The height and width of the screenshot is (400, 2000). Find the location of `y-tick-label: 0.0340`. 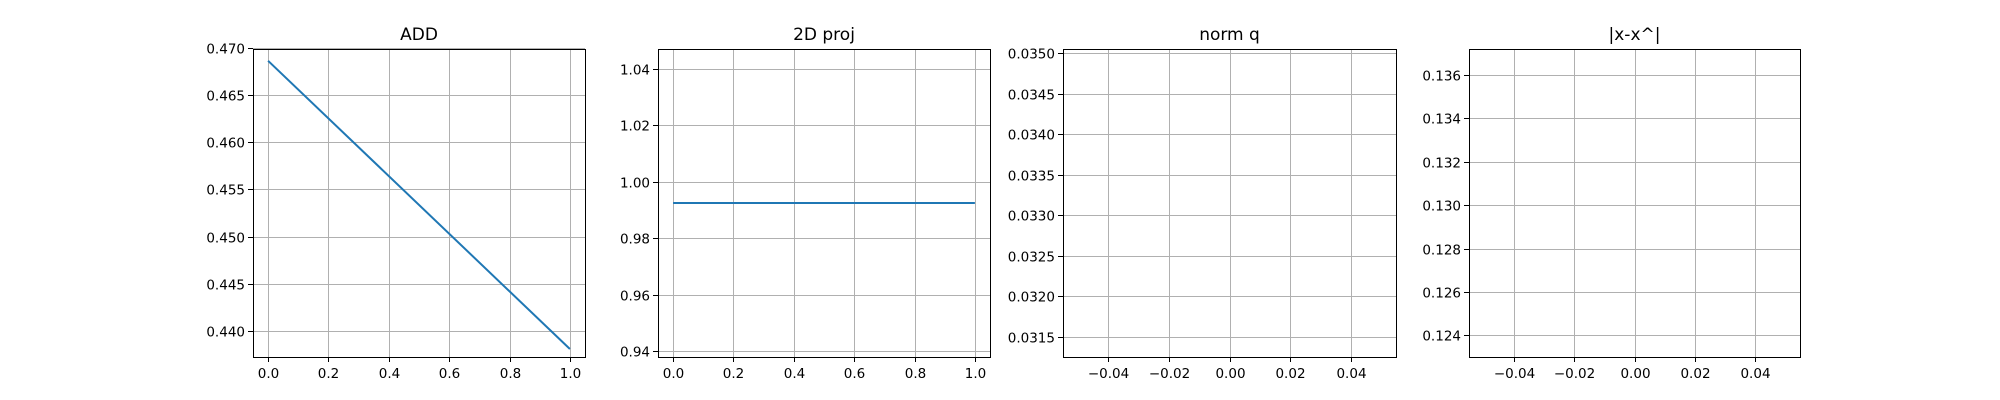

y-tick-label: 0.0340 is located at coordinates (1031, 136).